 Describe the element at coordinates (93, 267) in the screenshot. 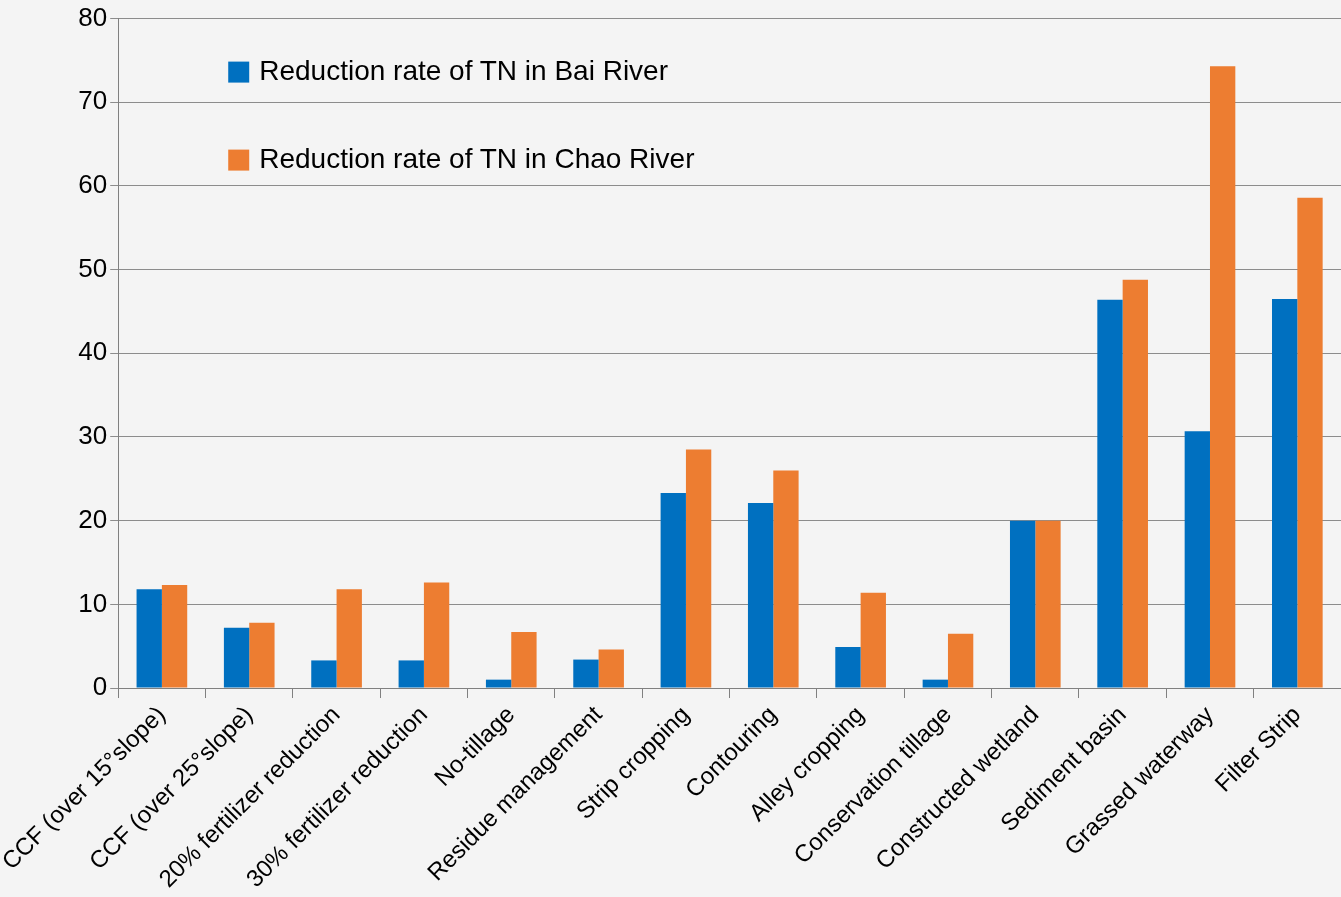

I see `y-tick-label: 50` at that location.